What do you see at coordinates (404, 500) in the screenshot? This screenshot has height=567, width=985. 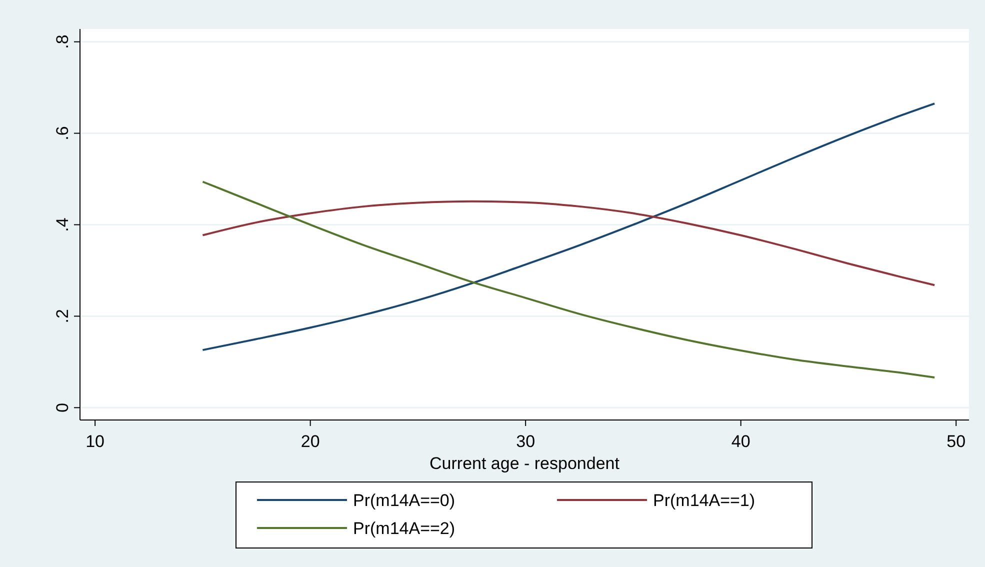 I see `legend-label: Pr(m14A==0)` at bounding box center [404, 500].